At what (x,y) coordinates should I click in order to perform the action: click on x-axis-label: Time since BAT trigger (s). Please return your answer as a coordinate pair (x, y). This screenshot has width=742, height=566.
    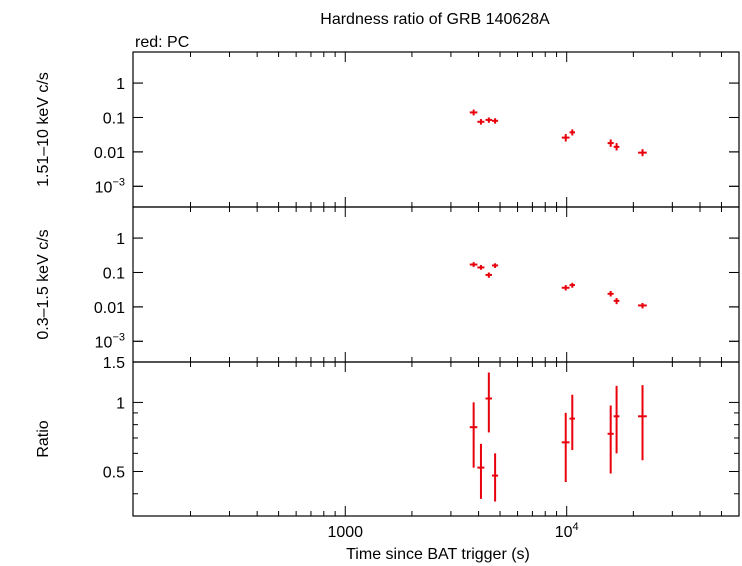
    Looking at the image, I should click on (438, 554).